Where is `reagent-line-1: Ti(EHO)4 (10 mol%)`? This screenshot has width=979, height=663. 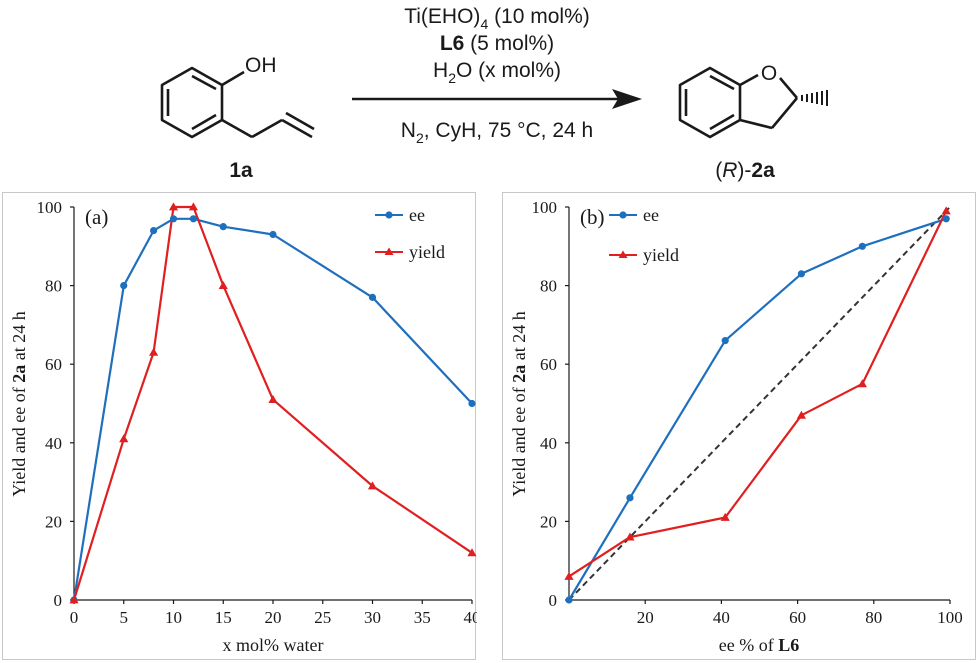 reagent-line-1: Ti(EHO)4 (10 mol%) is located at coordinates (497, 18).